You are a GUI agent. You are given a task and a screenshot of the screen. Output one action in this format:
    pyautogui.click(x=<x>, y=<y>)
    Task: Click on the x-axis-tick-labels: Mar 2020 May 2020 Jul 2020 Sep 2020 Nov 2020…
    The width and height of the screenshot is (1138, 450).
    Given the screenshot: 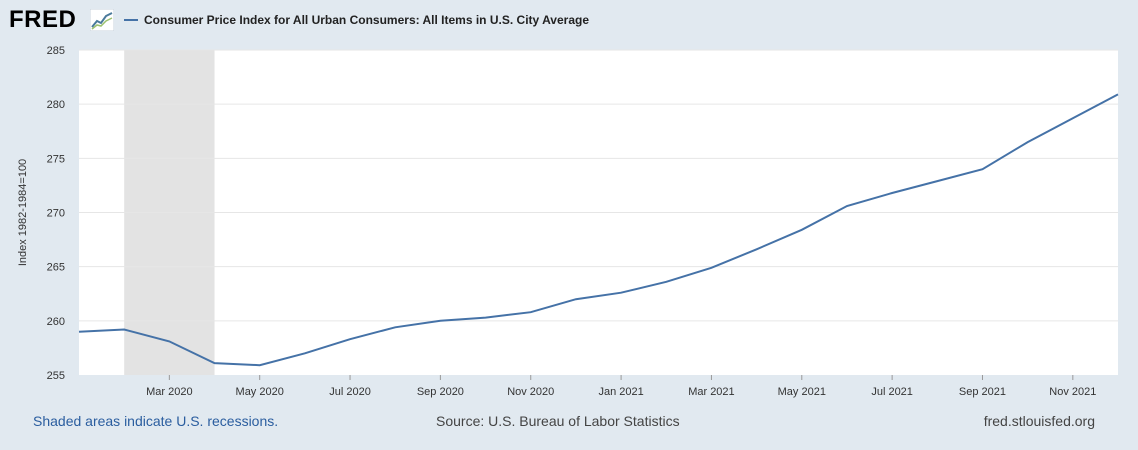 What is the action you would take?
    pyautogui.click(x=621, y=392)
    